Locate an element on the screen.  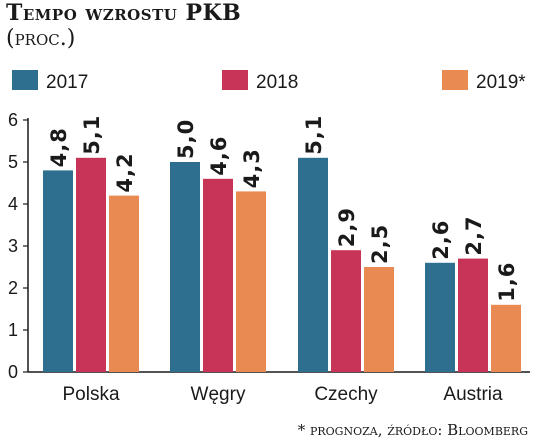
footnote: * prognoza, źródło: Bloomberg is located at coordinates (412, 430).